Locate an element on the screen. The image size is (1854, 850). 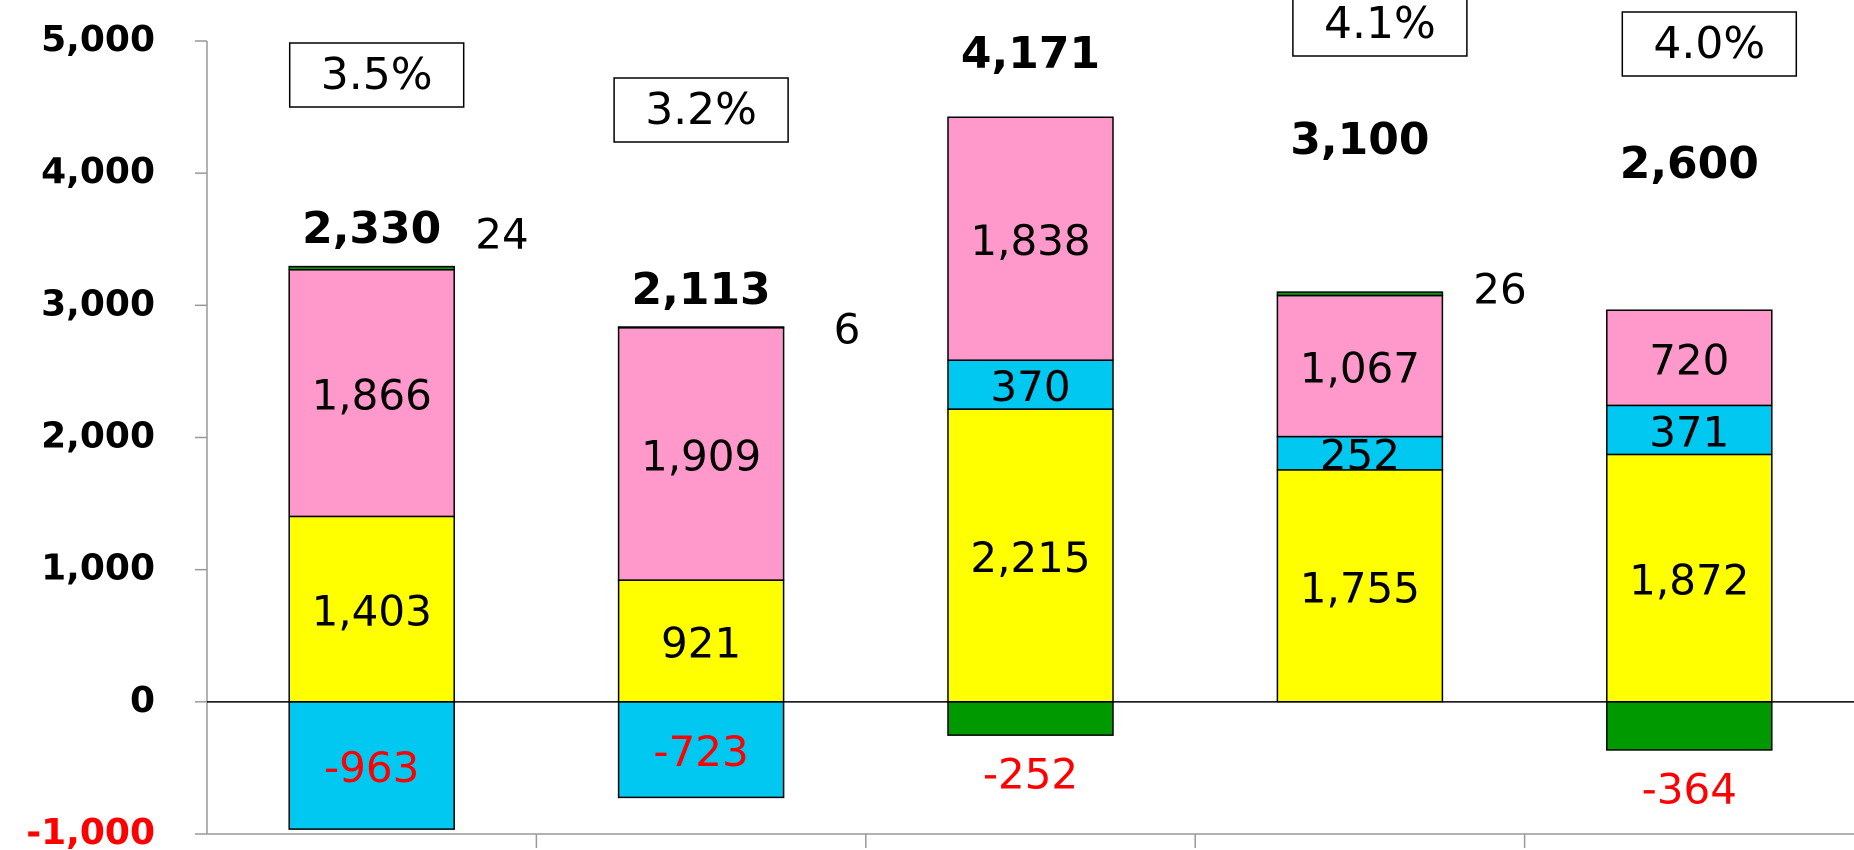
data-label: 1,866 is located at coordinates (372, 395).